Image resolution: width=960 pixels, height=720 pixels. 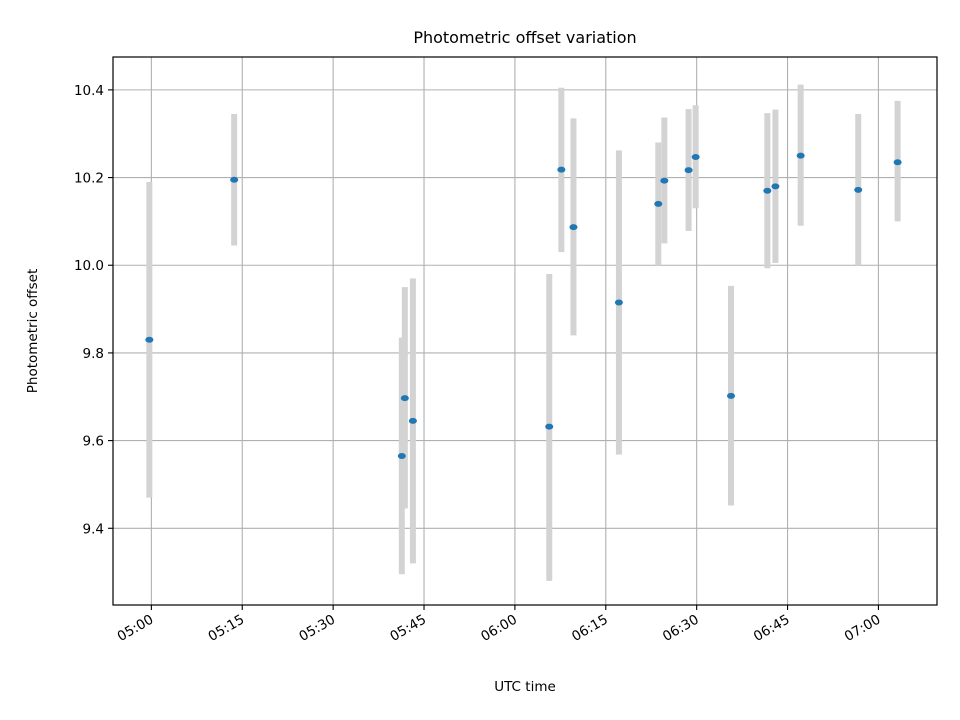 I want to click on y-tick-label: 9.8, so click(x=93, y=354).